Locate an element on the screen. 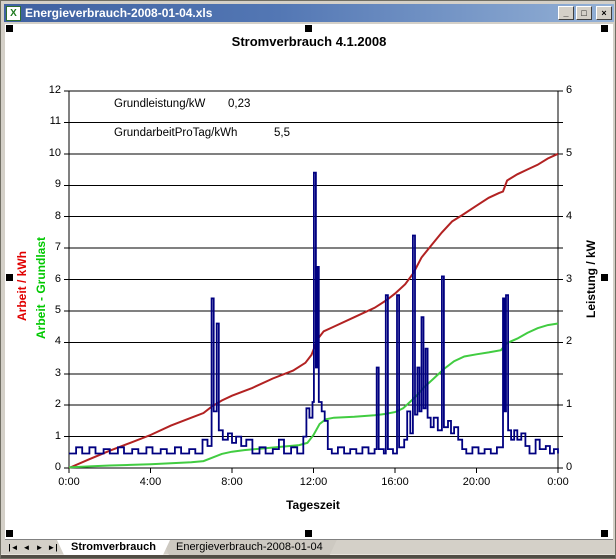 Image resolution: width=616 pixels, height=559 pixels. x-axis-tick-label: 12:00 is located at coordinates (313, 482).